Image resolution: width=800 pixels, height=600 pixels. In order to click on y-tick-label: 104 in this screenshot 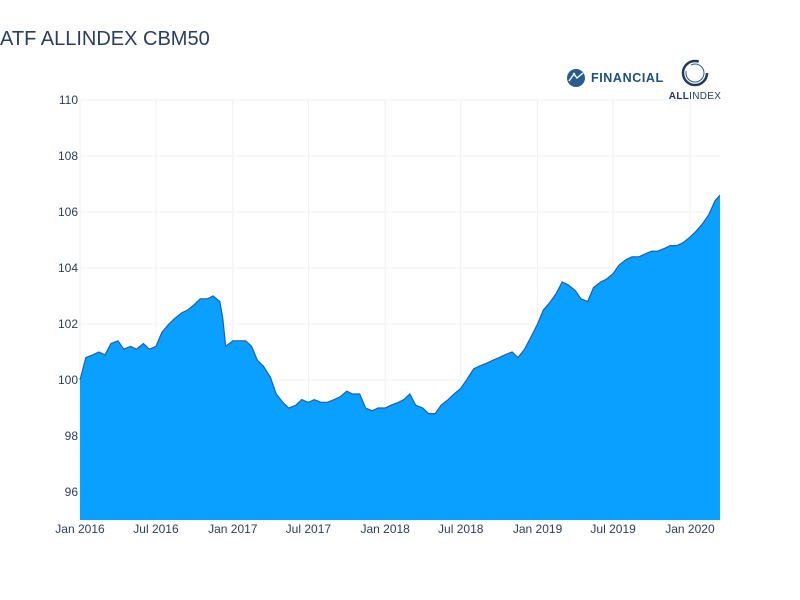, I will do `click(68, 268)`.